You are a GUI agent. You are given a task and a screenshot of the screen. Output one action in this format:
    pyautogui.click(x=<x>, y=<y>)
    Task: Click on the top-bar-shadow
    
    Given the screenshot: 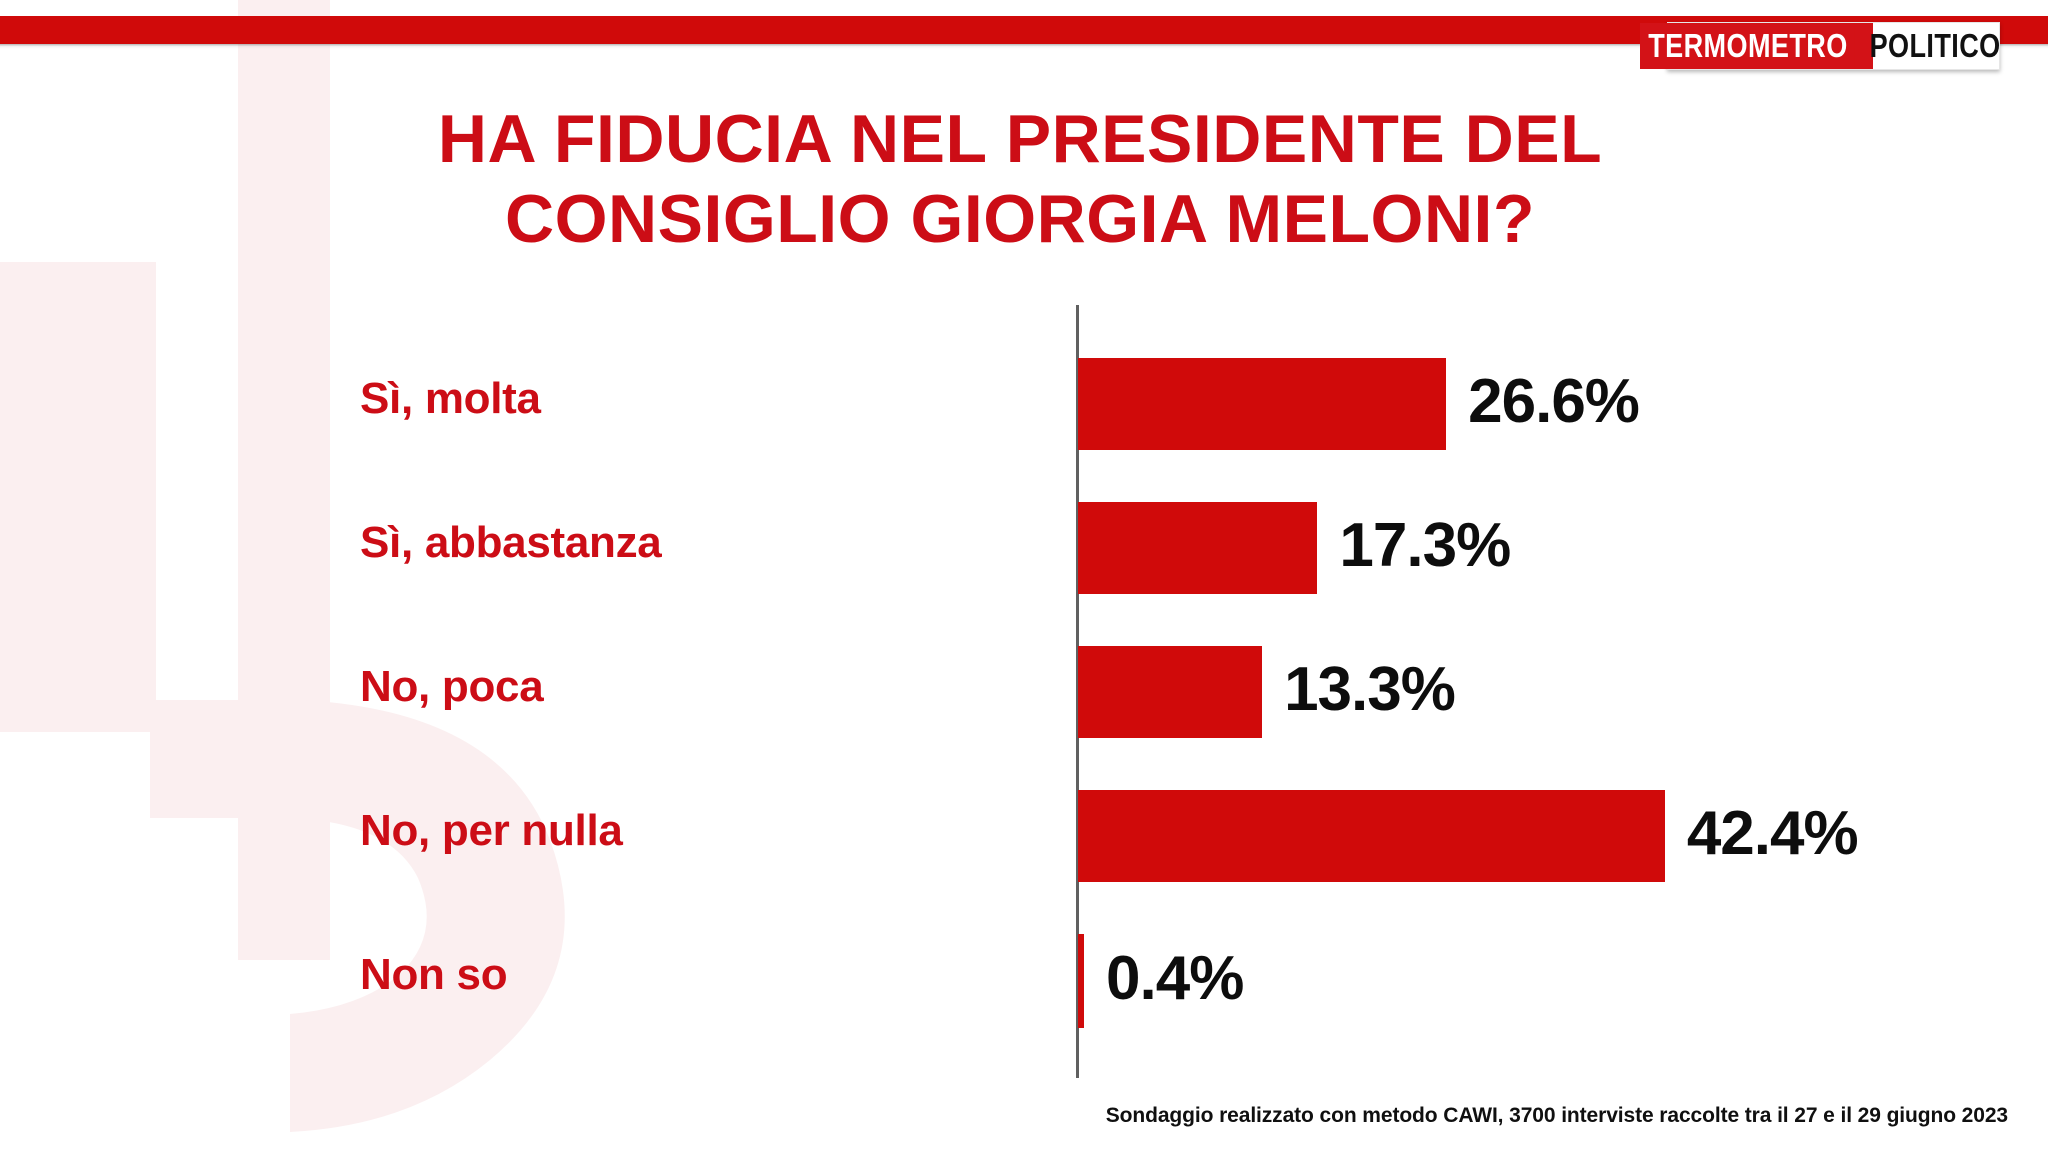 What is the action you would take?
    pyautogui.click(x=1024, y=46)
    